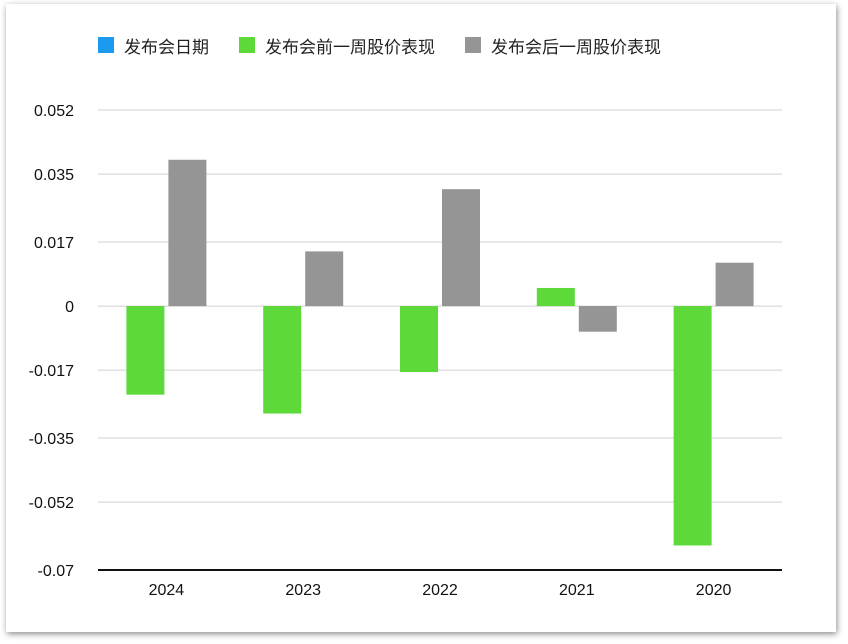 This screenshot has width=848, height=644. I want to click on legend-swatch-week-after, so click(473, 45).